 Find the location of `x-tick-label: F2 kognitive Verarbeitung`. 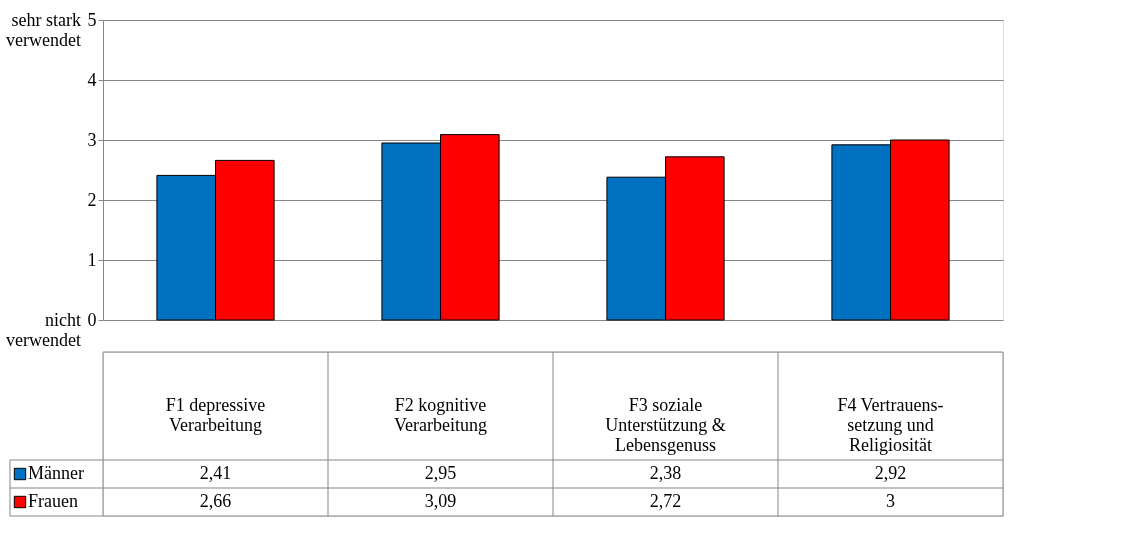

x-tick-label: F2 kognitive Verarbeitung is located at coordinates (440, 415).